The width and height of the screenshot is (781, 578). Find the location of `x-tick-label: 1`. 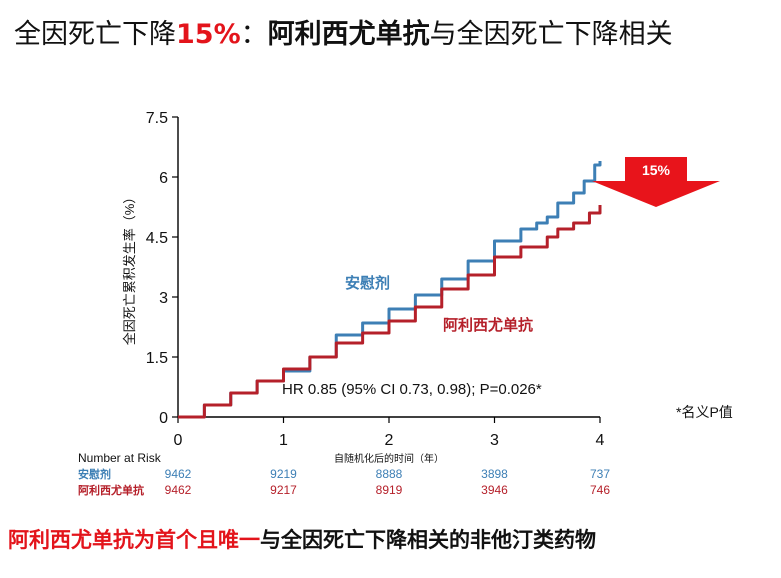

x-tick-label: 1 is located at coordinates (283, 440).